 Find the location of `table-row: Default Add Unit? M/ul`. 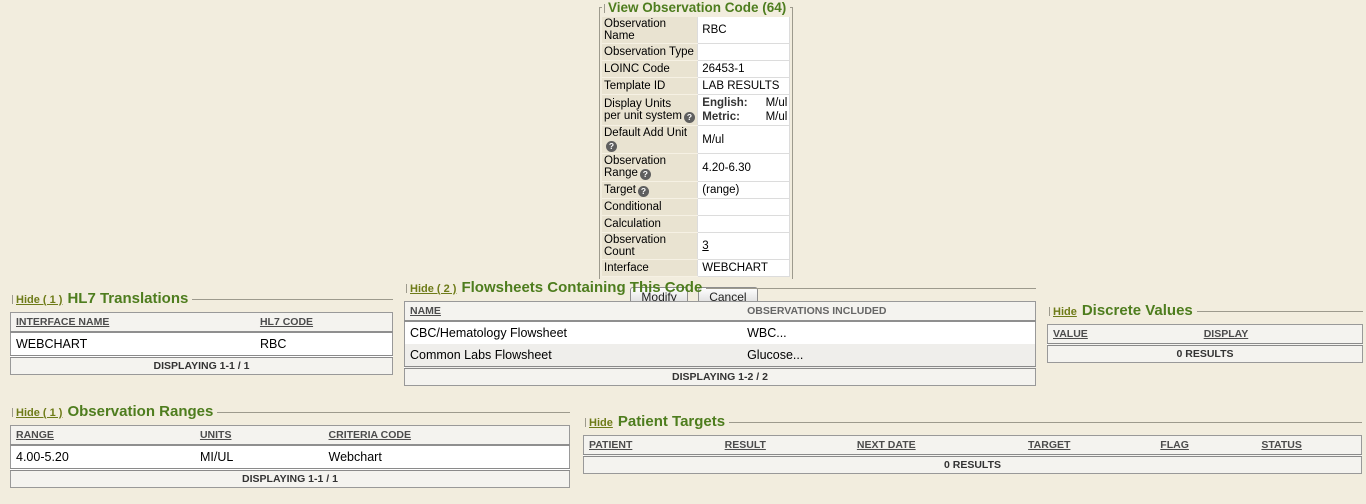

table-row: Default Add Unit? M/ul is located at coordinates (696, 139).